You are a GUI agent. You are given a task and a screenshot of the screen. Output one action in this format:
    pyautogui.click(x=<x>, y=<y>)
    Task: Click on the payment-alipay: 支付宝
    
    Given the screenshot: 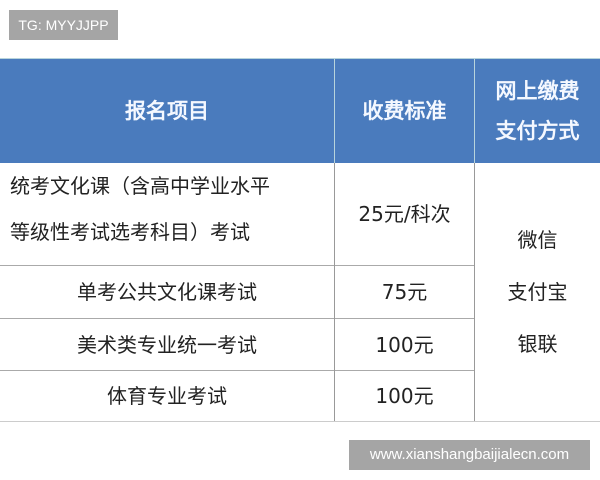 What is the action you would take?
    pyautogui.click(x=537, y=292)
    